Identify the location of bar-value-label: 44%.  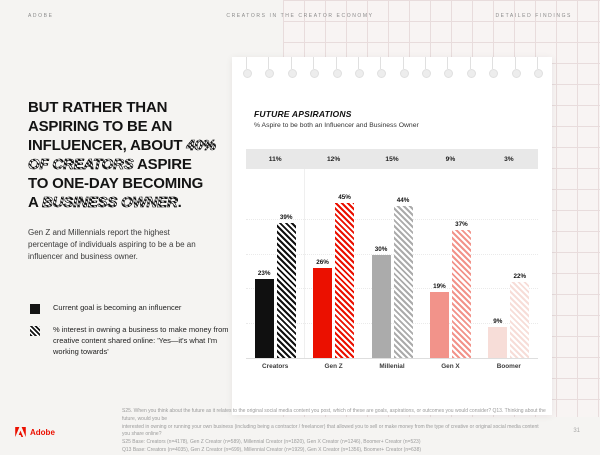
(403, 201).